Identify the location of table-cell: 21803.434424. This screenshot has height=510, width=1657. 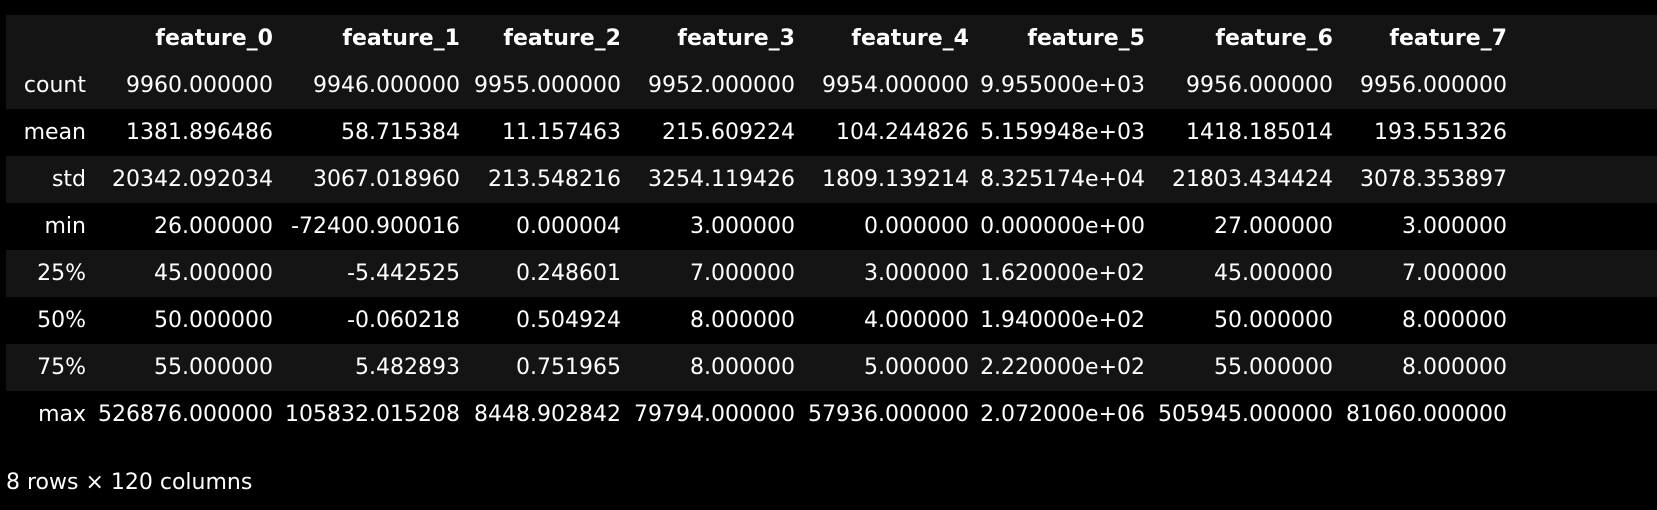
(1252, 179).